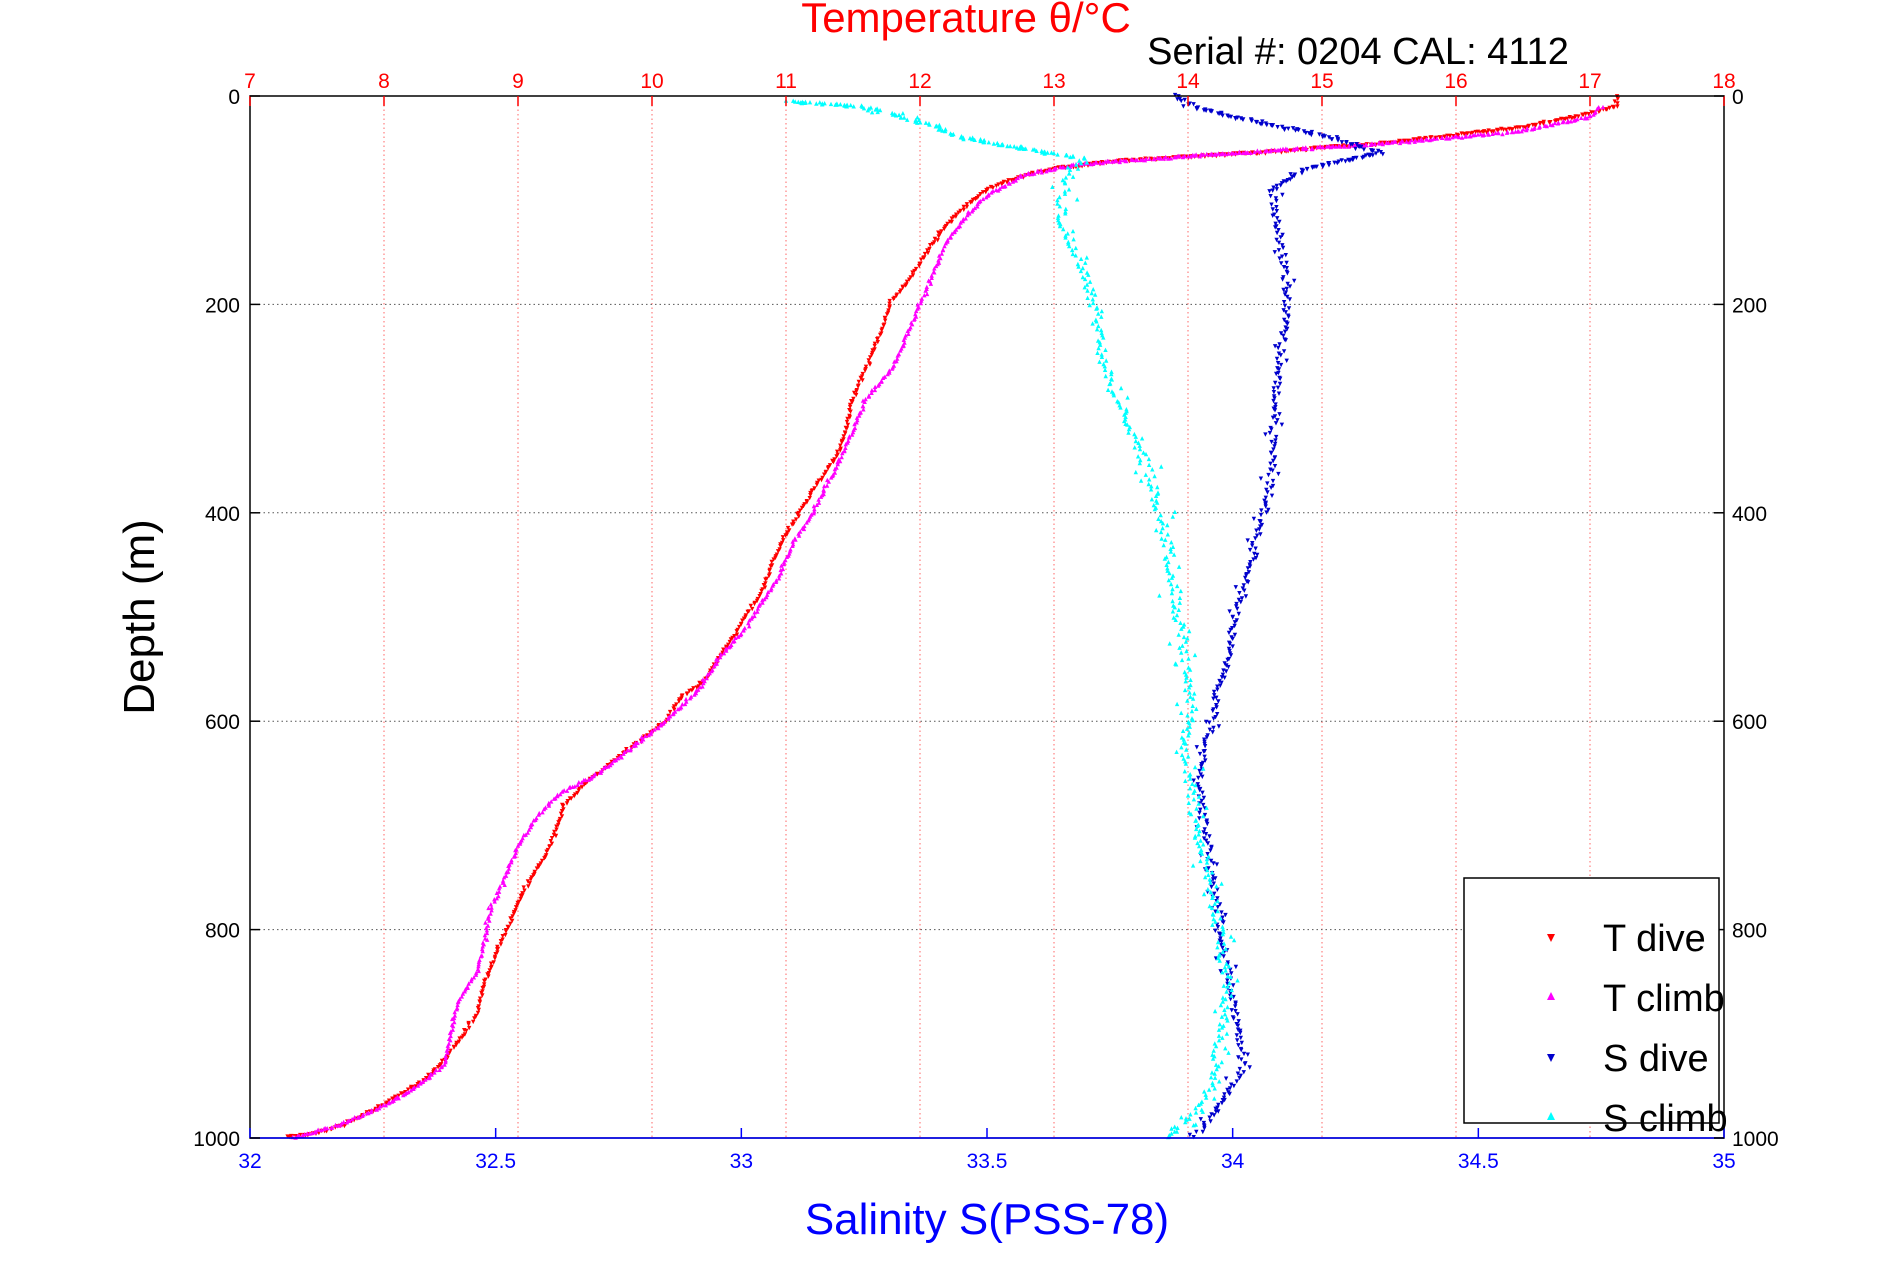 This screenshot has height=1262, width=1891. What do you see at coordinates (1358, 52) in the screenshot?
I see `chart-subtitle: Serial #: 0204 CAL: 4112` at bounding box center [1358, 52].